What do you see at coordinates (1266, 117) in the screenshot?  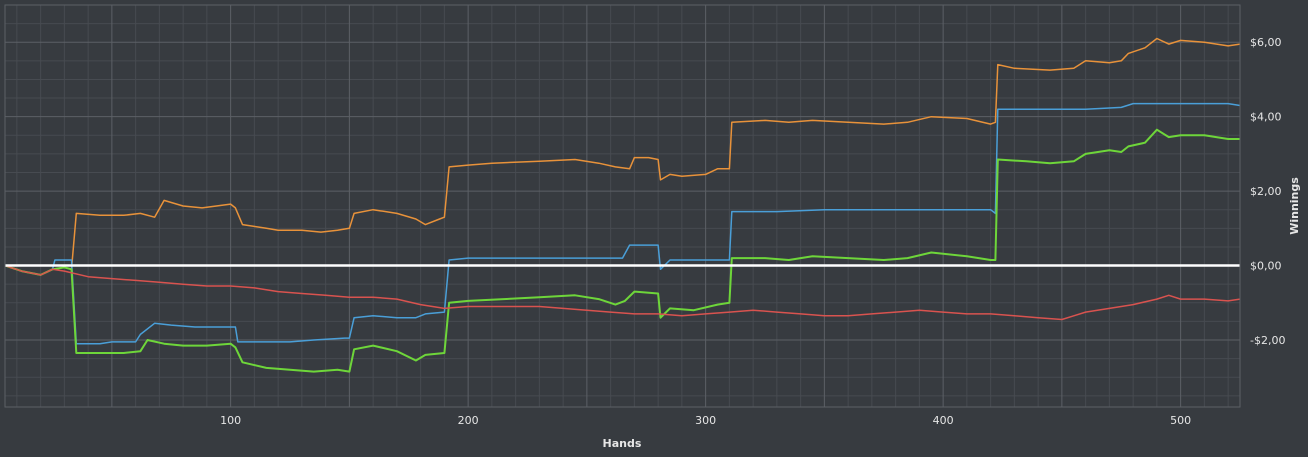 I see `y-tick-label: $4,00` at bounding box center [1266, 117].